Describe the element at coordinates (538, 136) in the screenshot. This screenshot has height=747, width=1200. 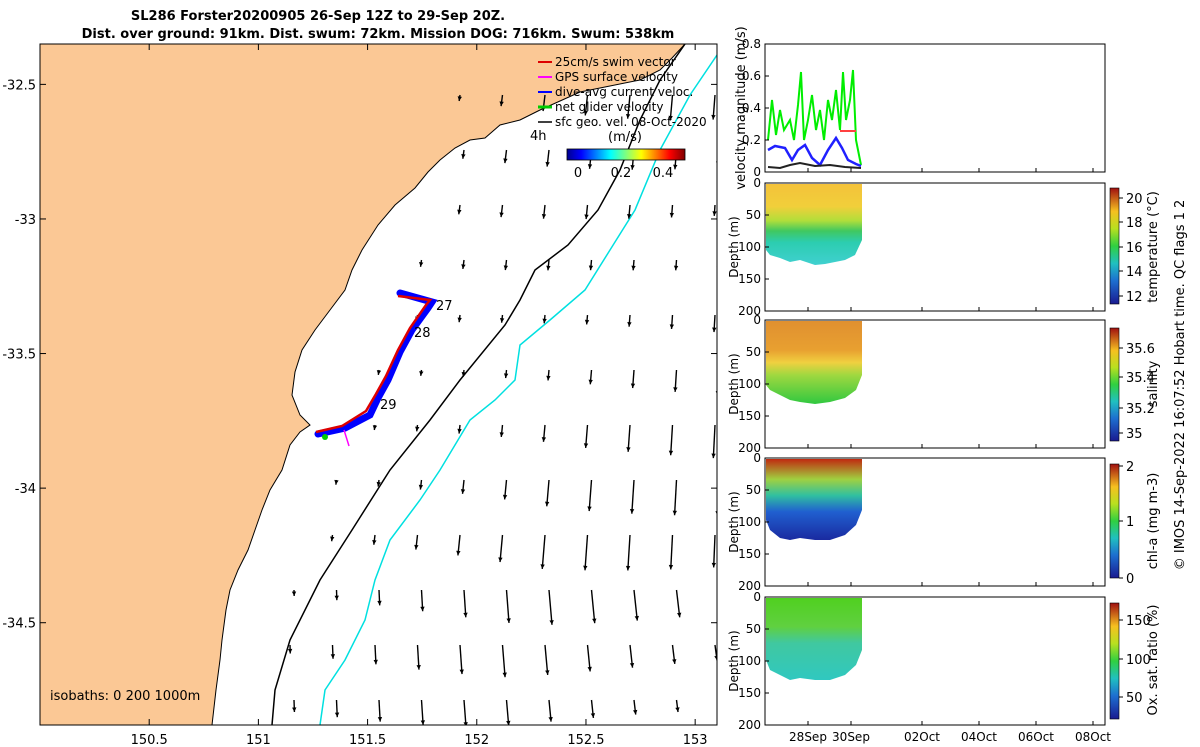
I see `legend-4h: 4h` at that location.